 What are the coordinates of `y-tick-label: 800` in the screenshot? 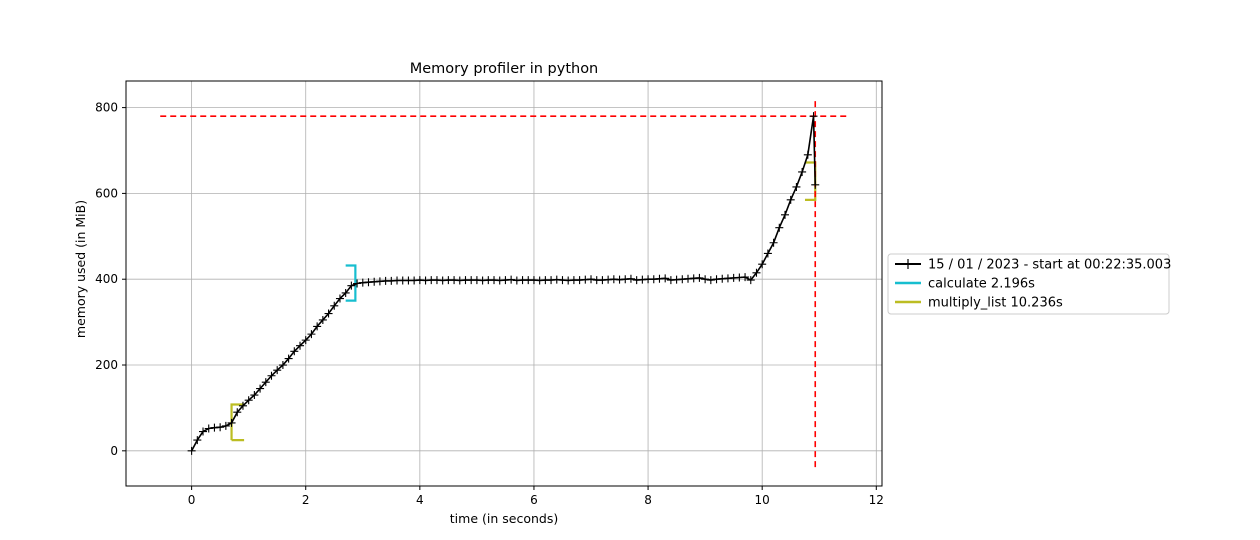 It's located at (106, 108).